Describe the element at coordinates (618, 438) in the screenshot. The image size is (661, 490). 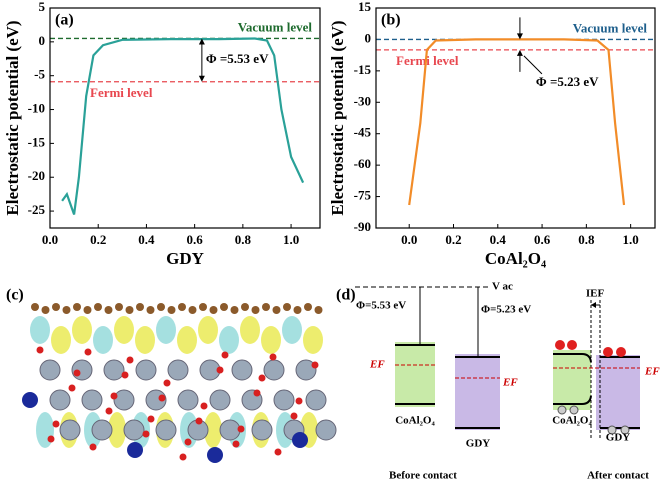
I see `material-label: GDY` at that location.